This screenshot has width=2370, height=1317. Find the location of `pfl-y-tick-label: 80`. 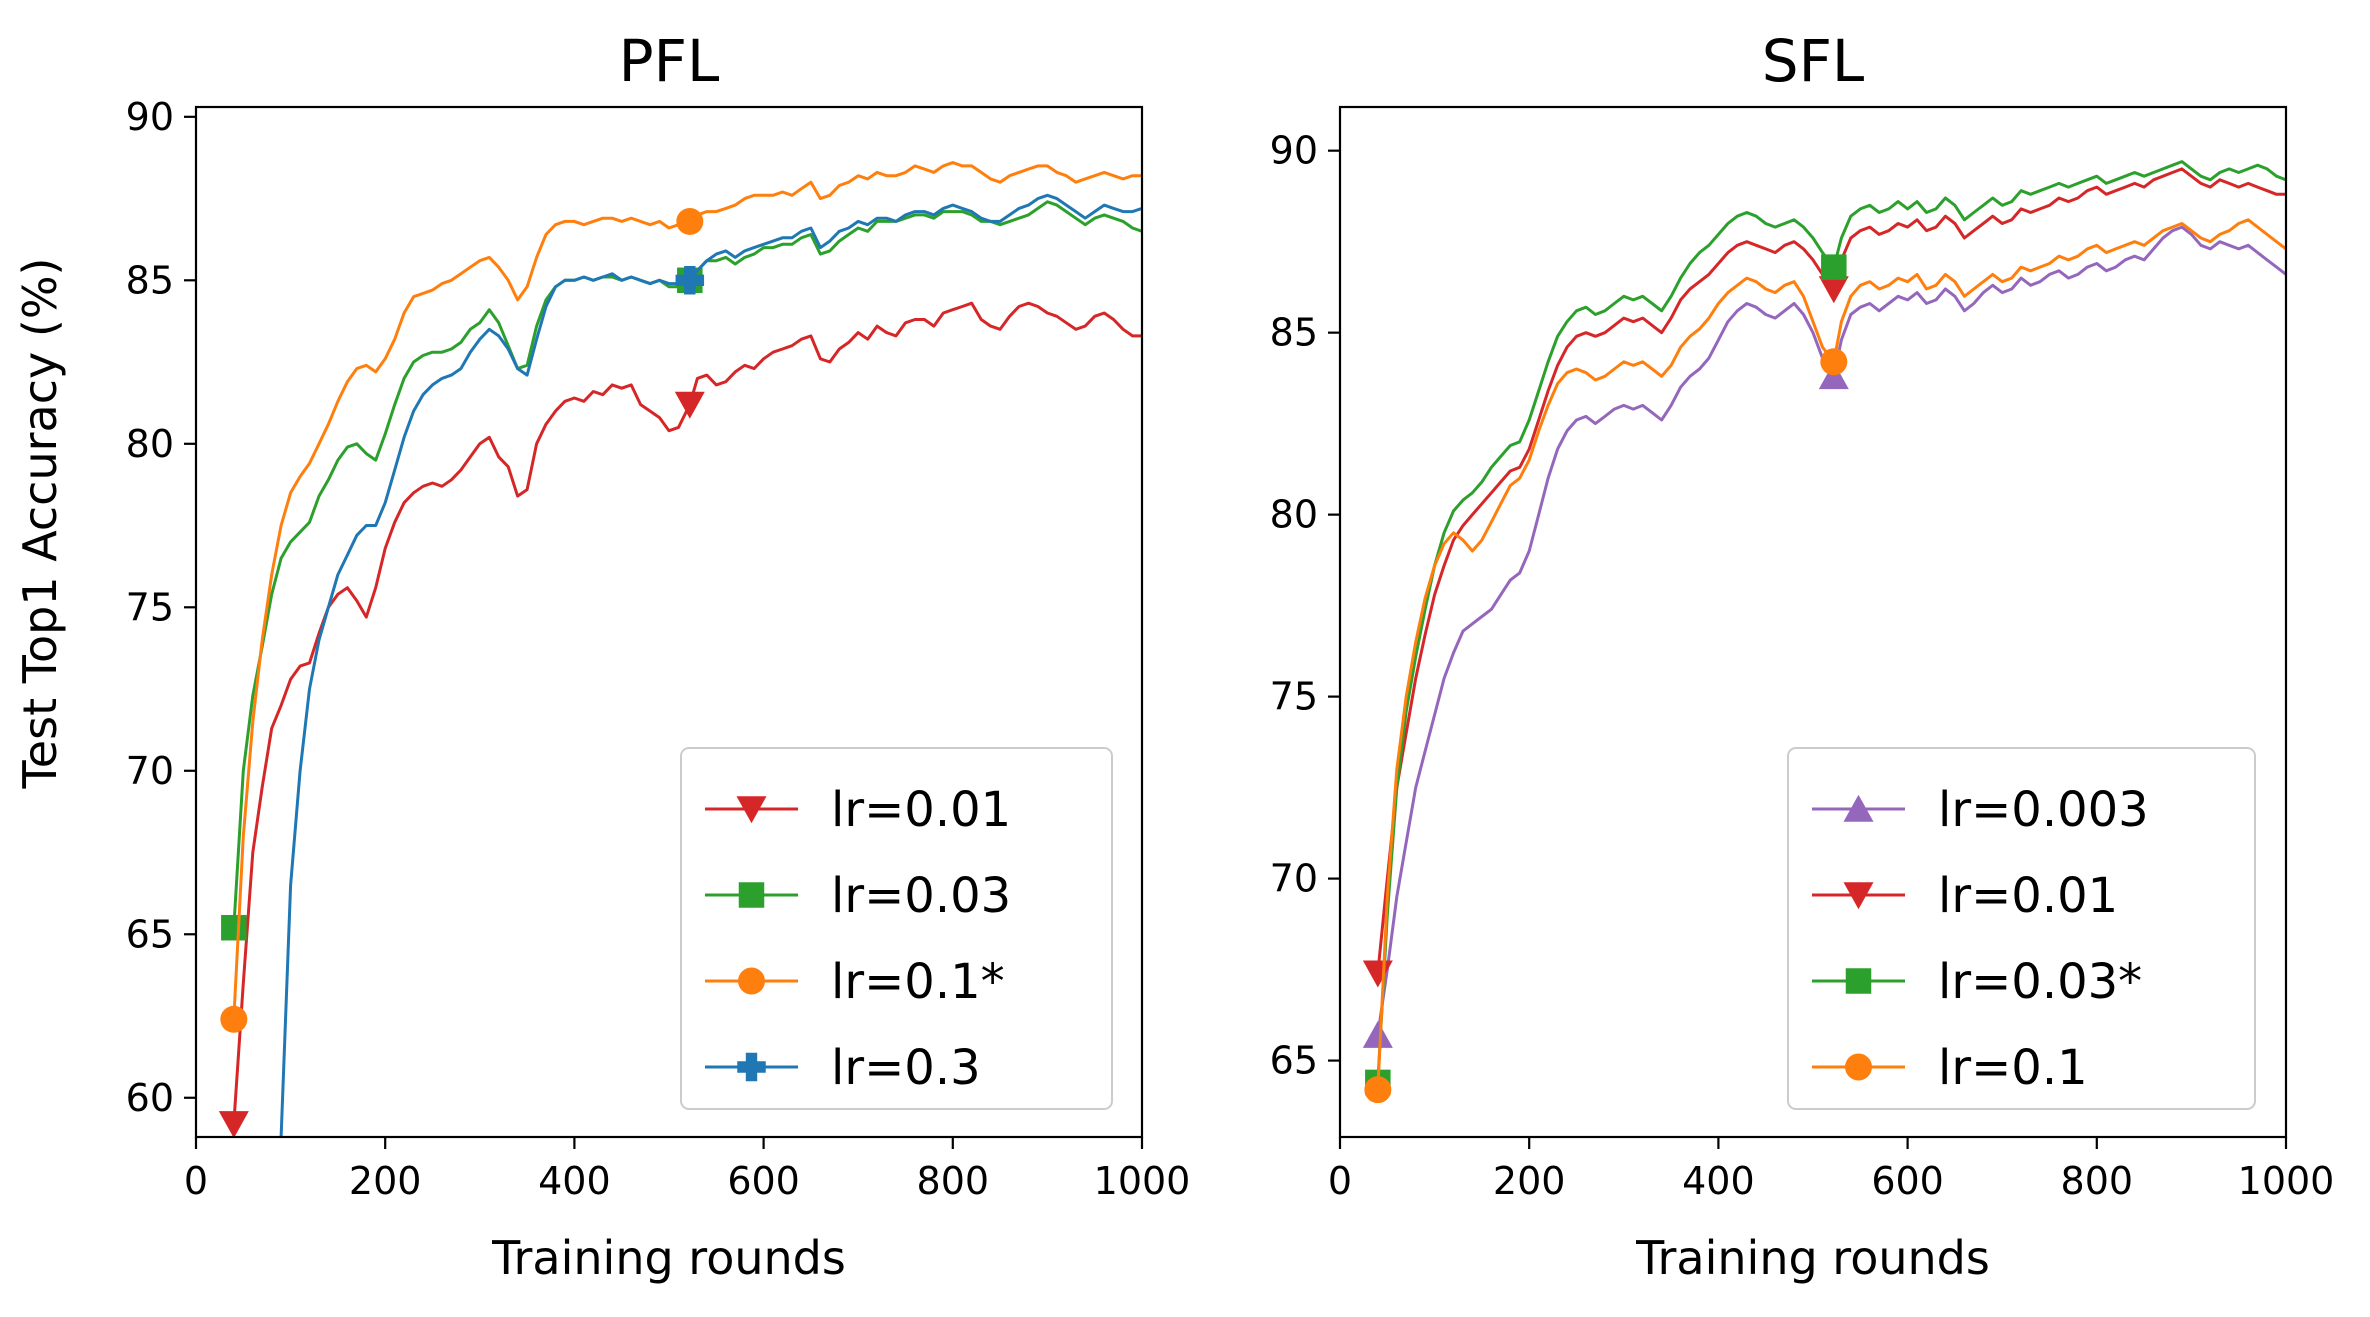

pfl-y-tick-label: 80 is located at coordinates (150, 444).